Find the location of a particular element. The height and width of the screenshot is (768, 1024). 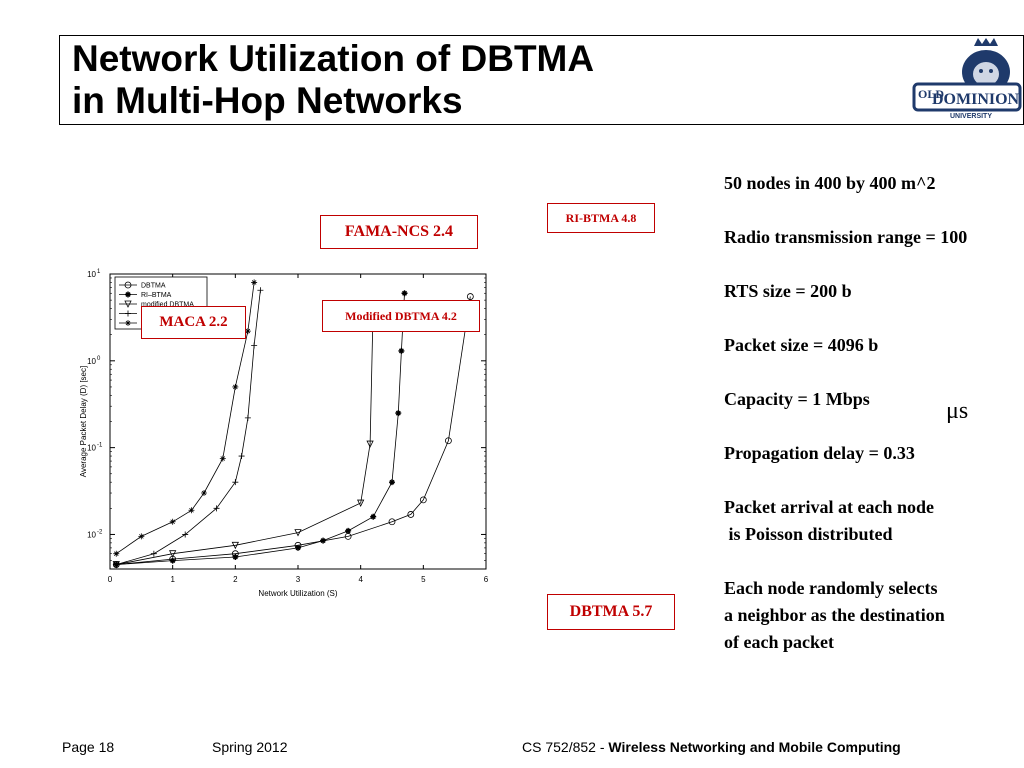

y-tick-exponent: 0 is located at coordinates (99, 359).